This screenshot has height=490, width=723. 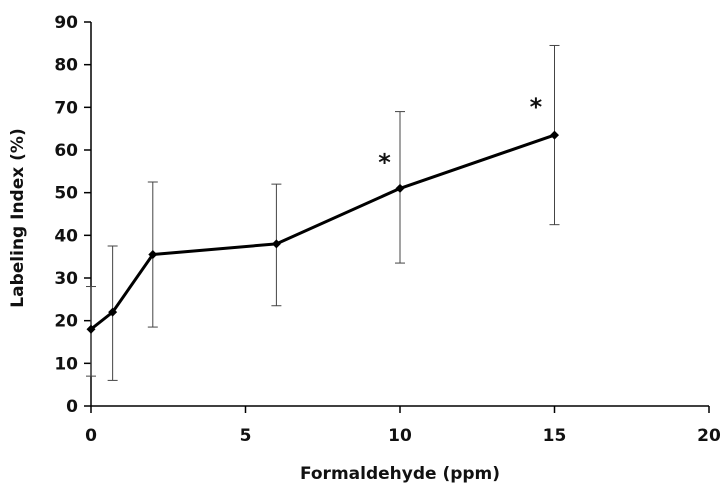 What do you see at coordinates (66, 151) in the screenshot?
I see `y-tick-label: 60` at bounding box center [66, 151].